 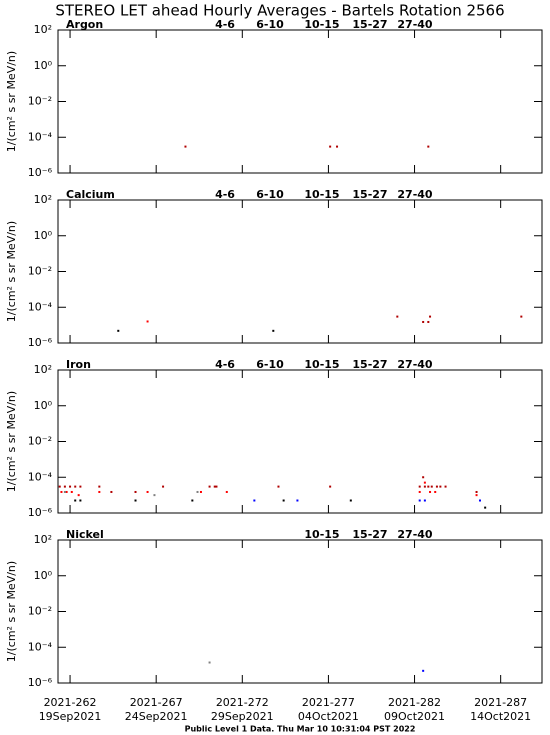 What do you see at coordinates (78, 364) in the screenshot?
I see `panel-label: Iron` at bounding box center [78, 364].